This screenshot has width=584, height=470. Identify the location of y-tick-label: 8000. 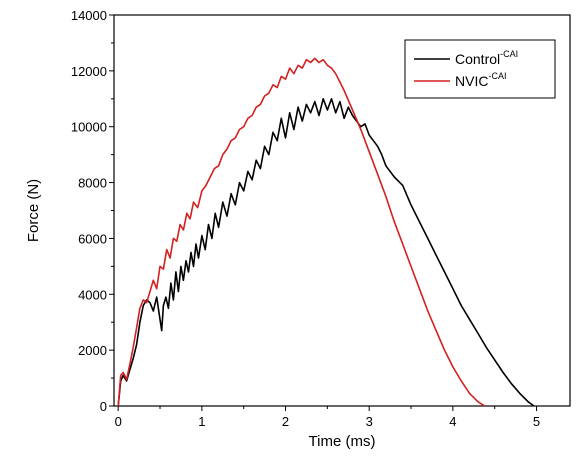
(92, 183).